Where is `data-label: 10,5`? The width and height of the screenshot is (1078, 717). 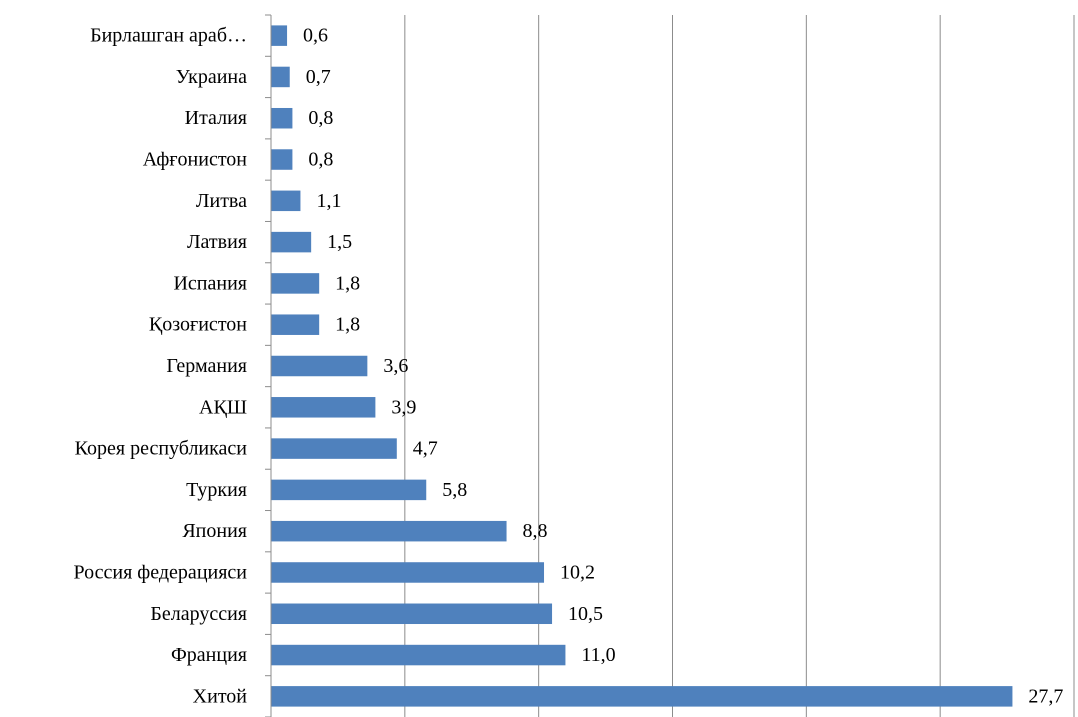
data-label: 10,5 is located at coordinates (585, 614).